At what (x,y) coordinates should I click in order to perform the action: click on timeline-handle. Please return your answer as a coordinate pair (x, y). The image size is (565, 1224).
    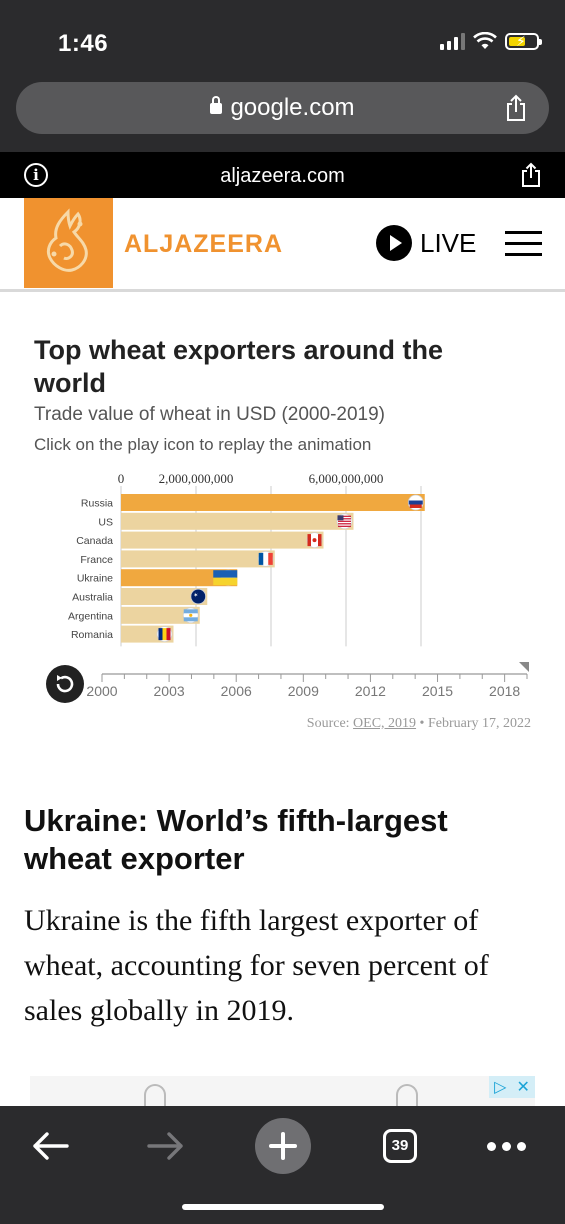
    Looking at the image, I should click on (524, 667).